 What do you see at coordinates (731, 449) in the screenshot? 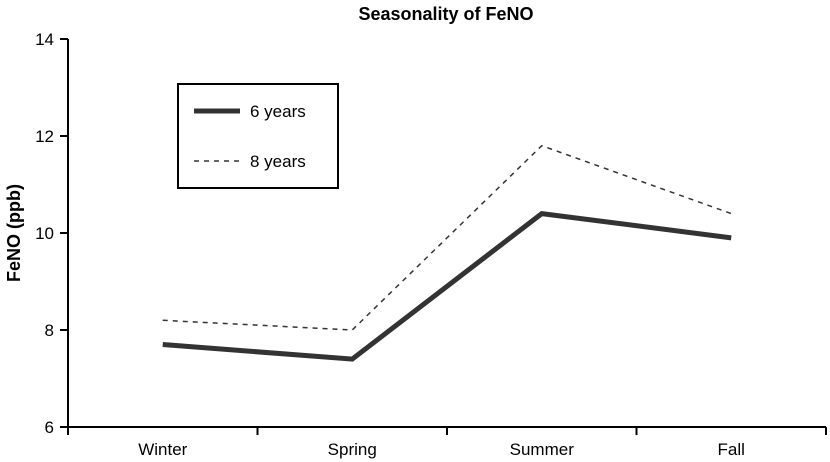
I see `x-tick-label: Fall` at bounding box center [731, 449].